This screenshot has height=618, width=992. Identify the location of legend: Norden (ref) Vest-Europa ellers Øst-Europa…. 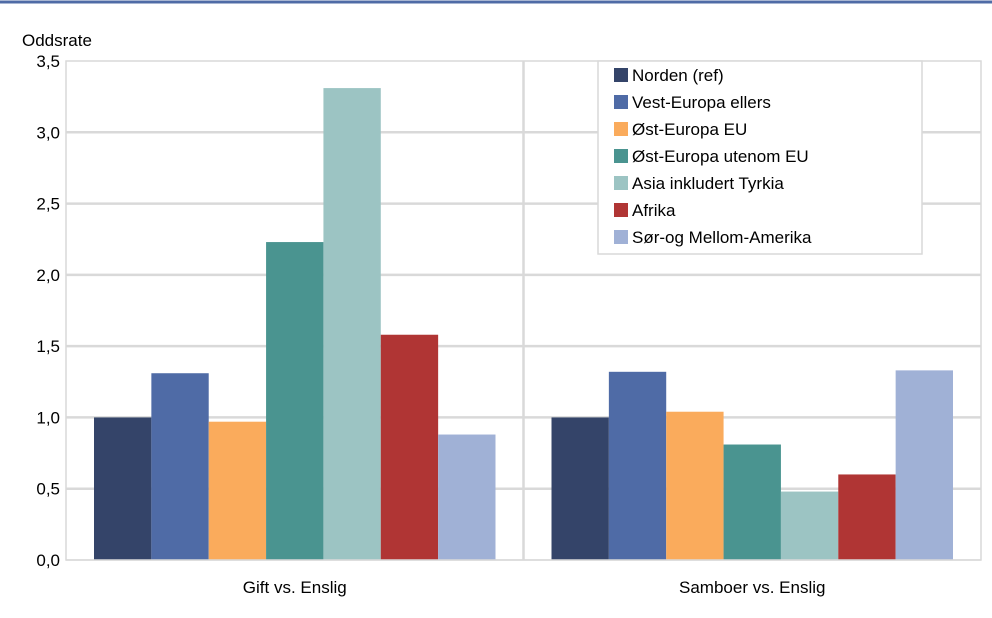
(760, 157).